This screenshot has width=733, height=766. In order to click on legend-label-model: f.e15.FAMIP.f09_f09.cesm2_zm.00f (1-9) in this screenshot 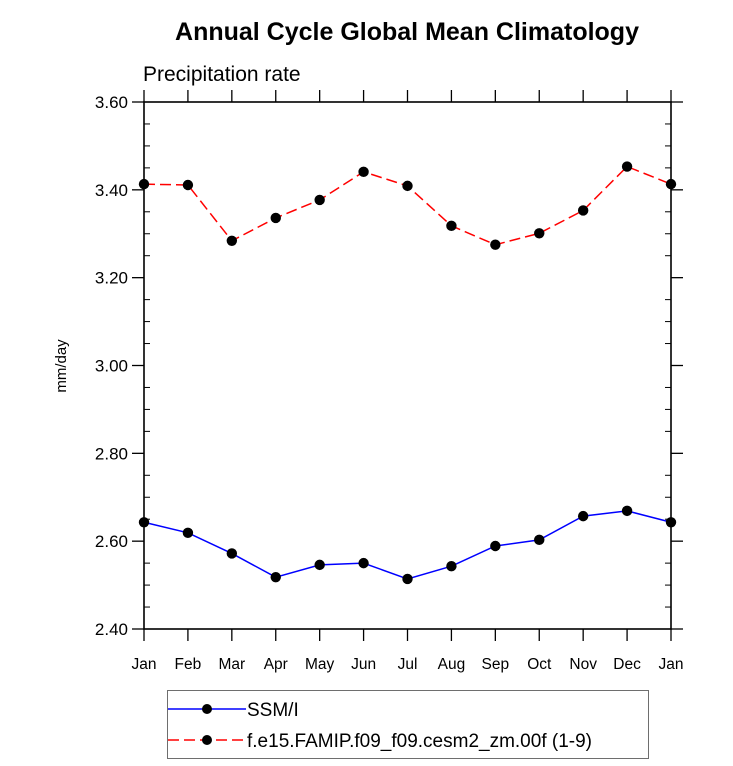, I will do `click(419, 741)`.